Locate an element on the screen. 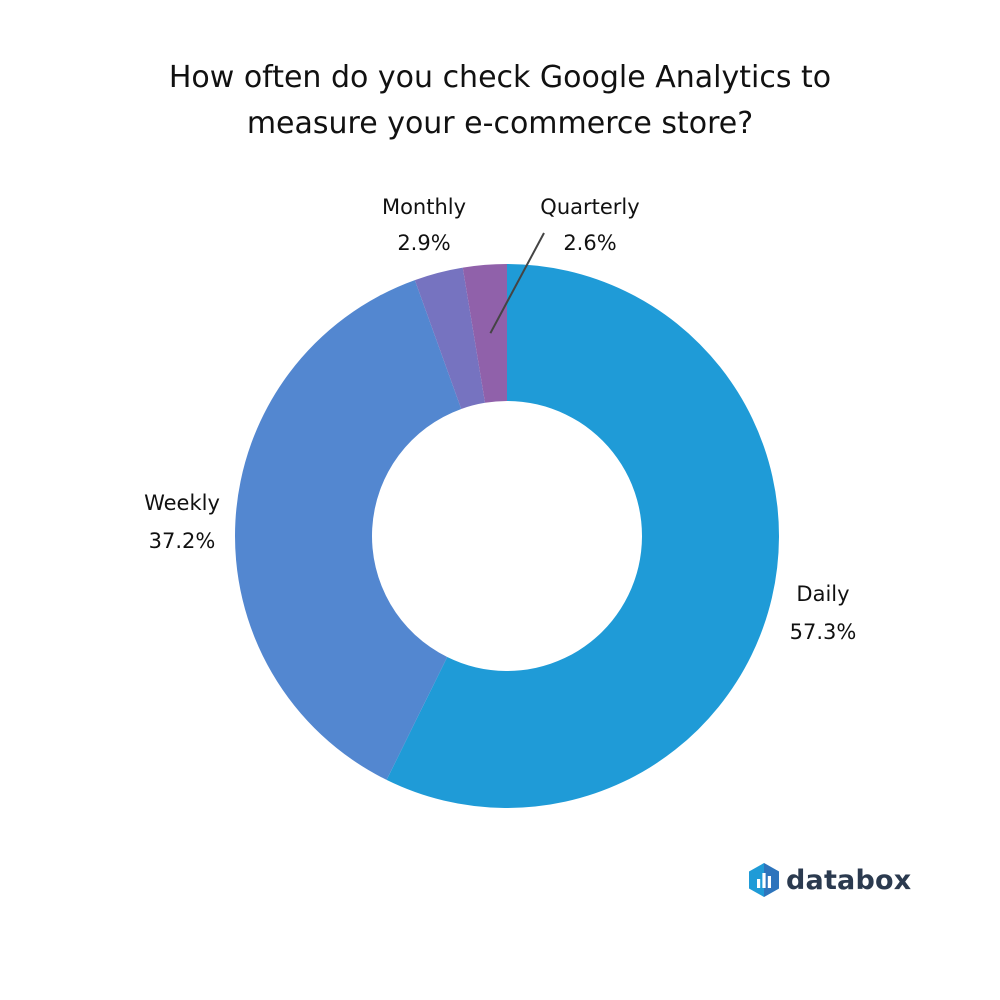 This screenshot has height=1000, width=1000. leader-line-quarterly is located at coordinates (517, 283).